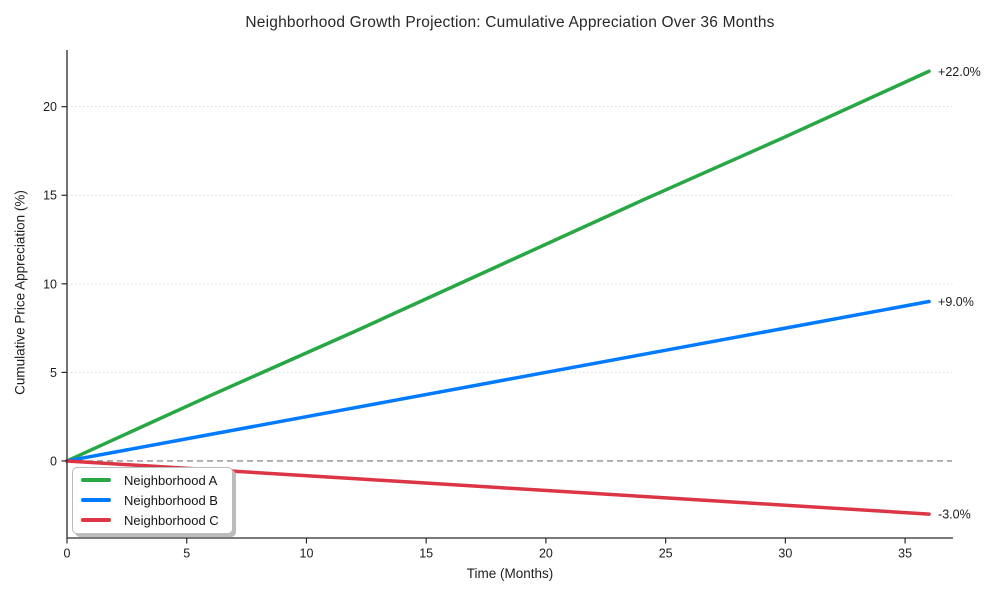  Describe the element at coordinates (171, 480) in the screenshot. I see `legend-label-neighborhood-a: Neighborhood A` at that location.